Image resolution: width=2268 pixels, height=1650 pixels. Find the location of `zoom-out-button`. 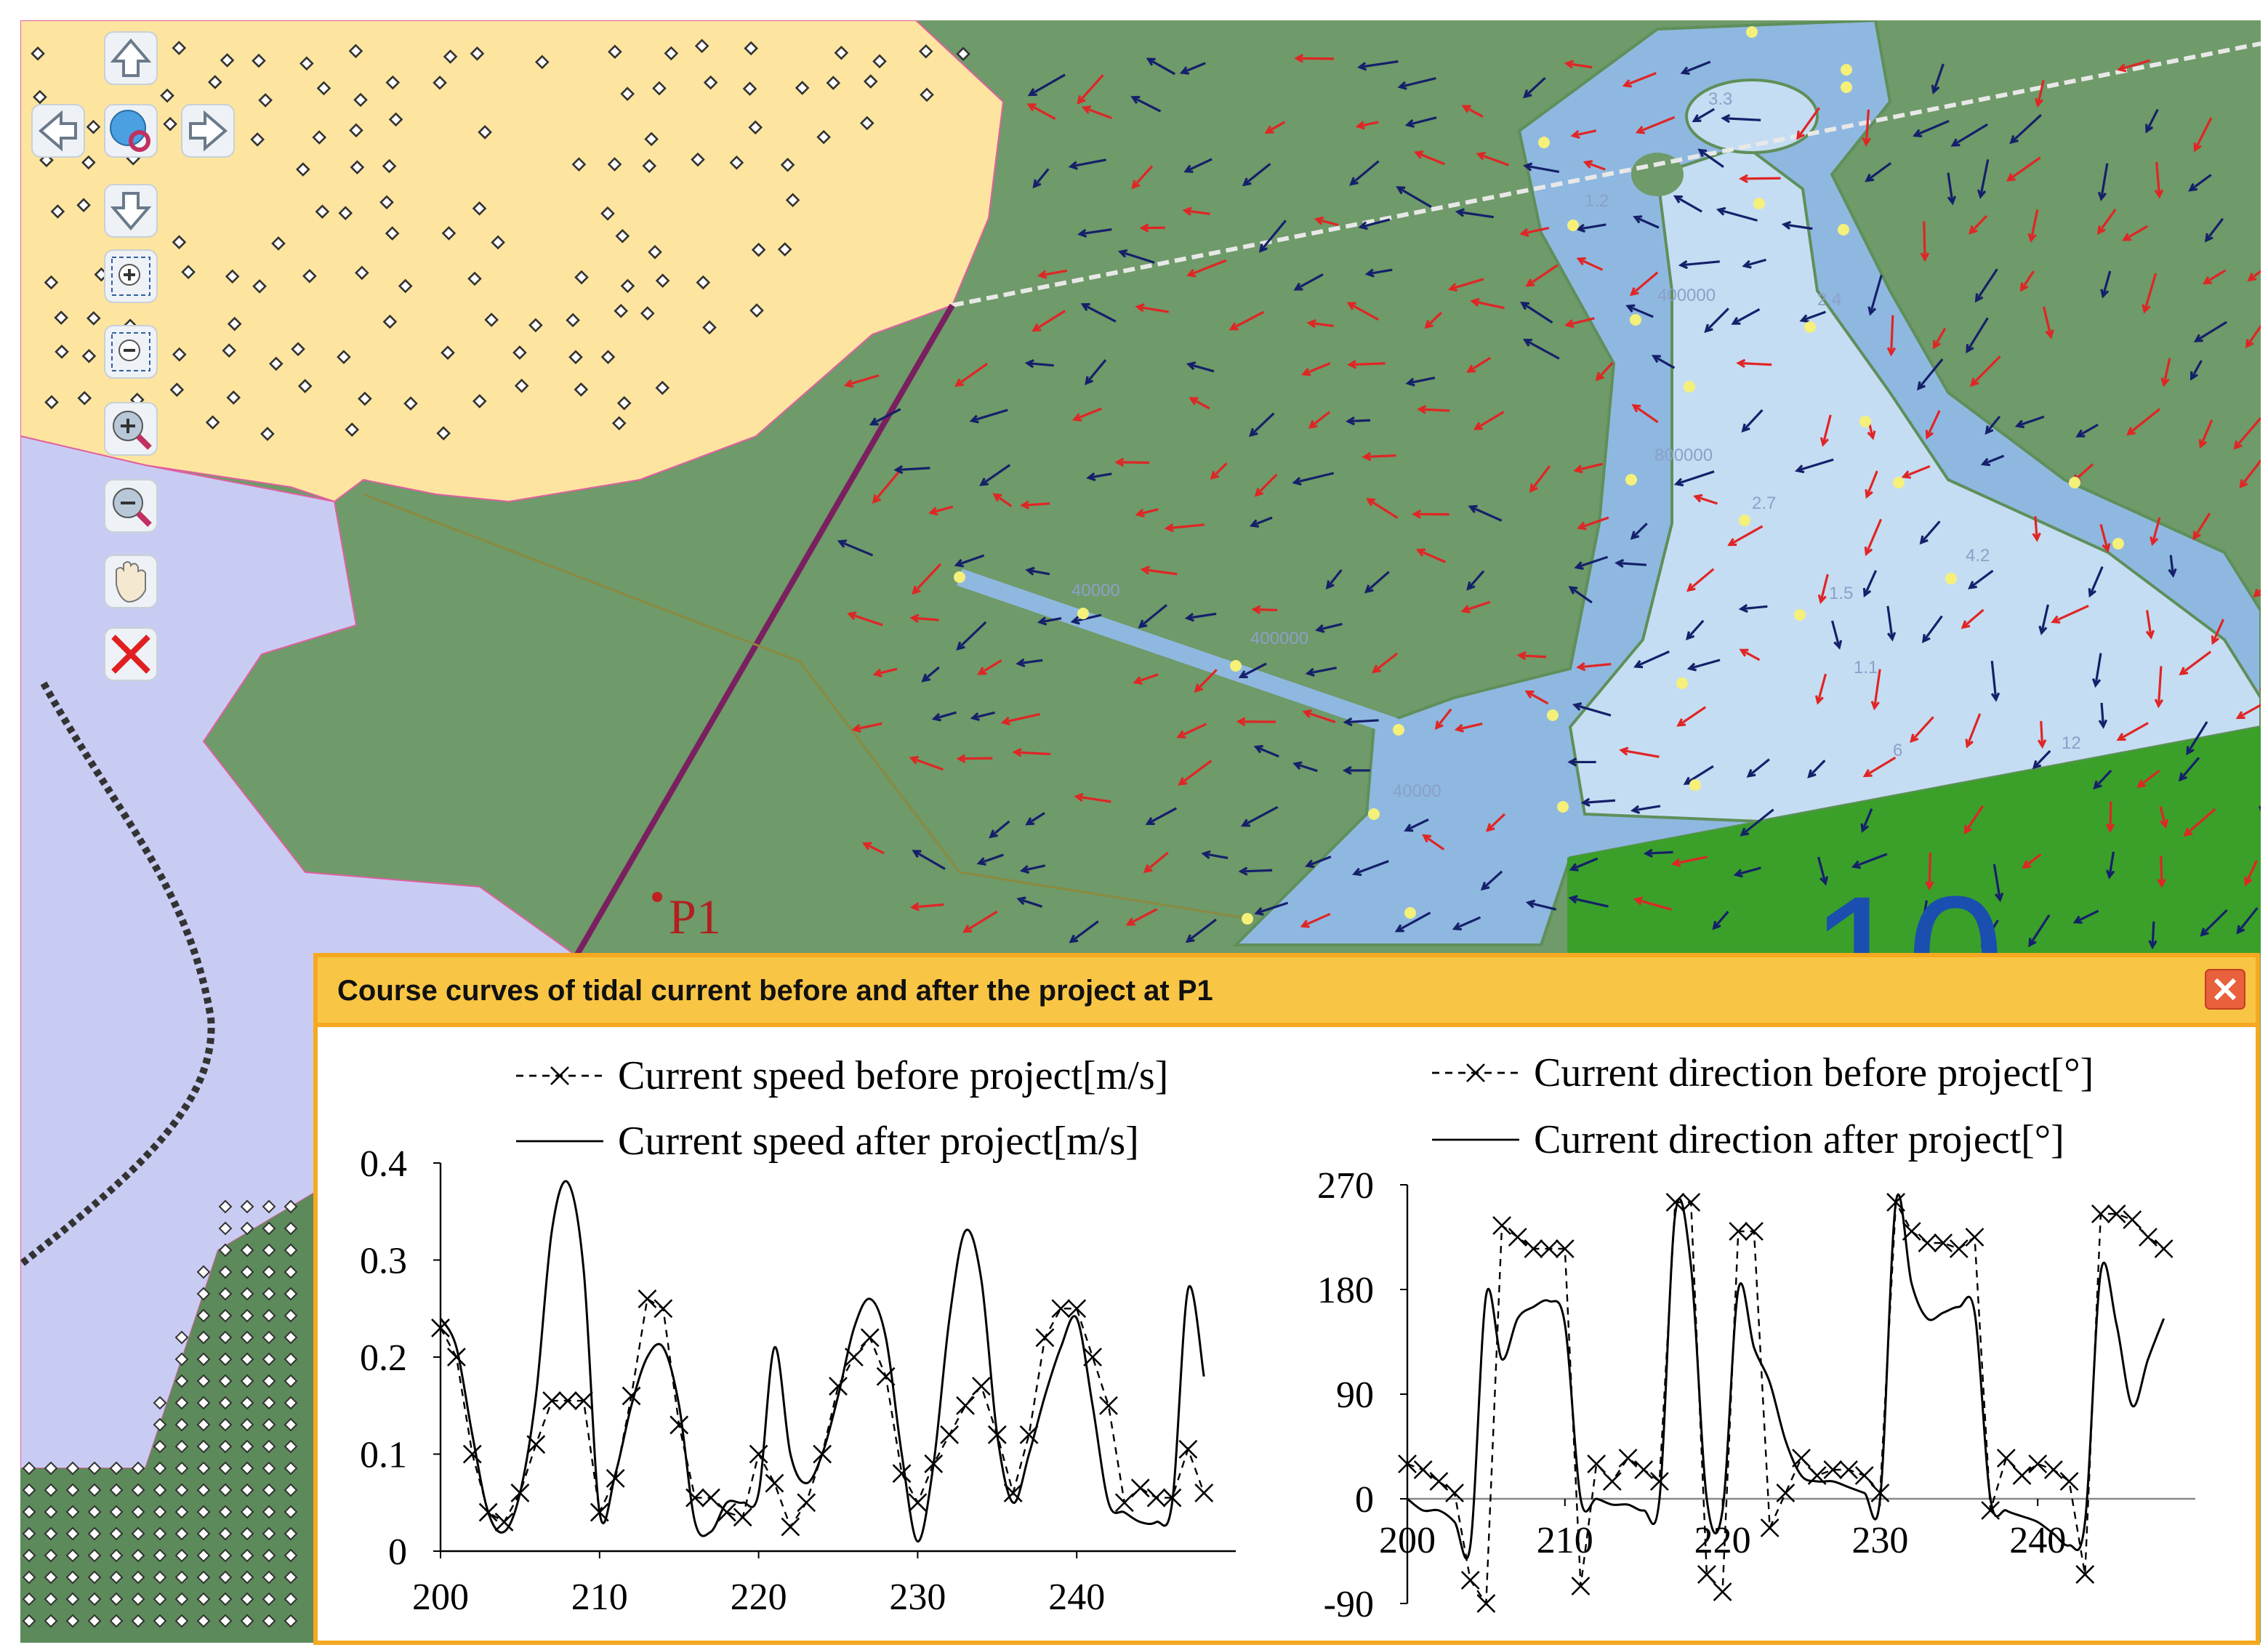

zoom-out-button is located at coordinates (131, 506).